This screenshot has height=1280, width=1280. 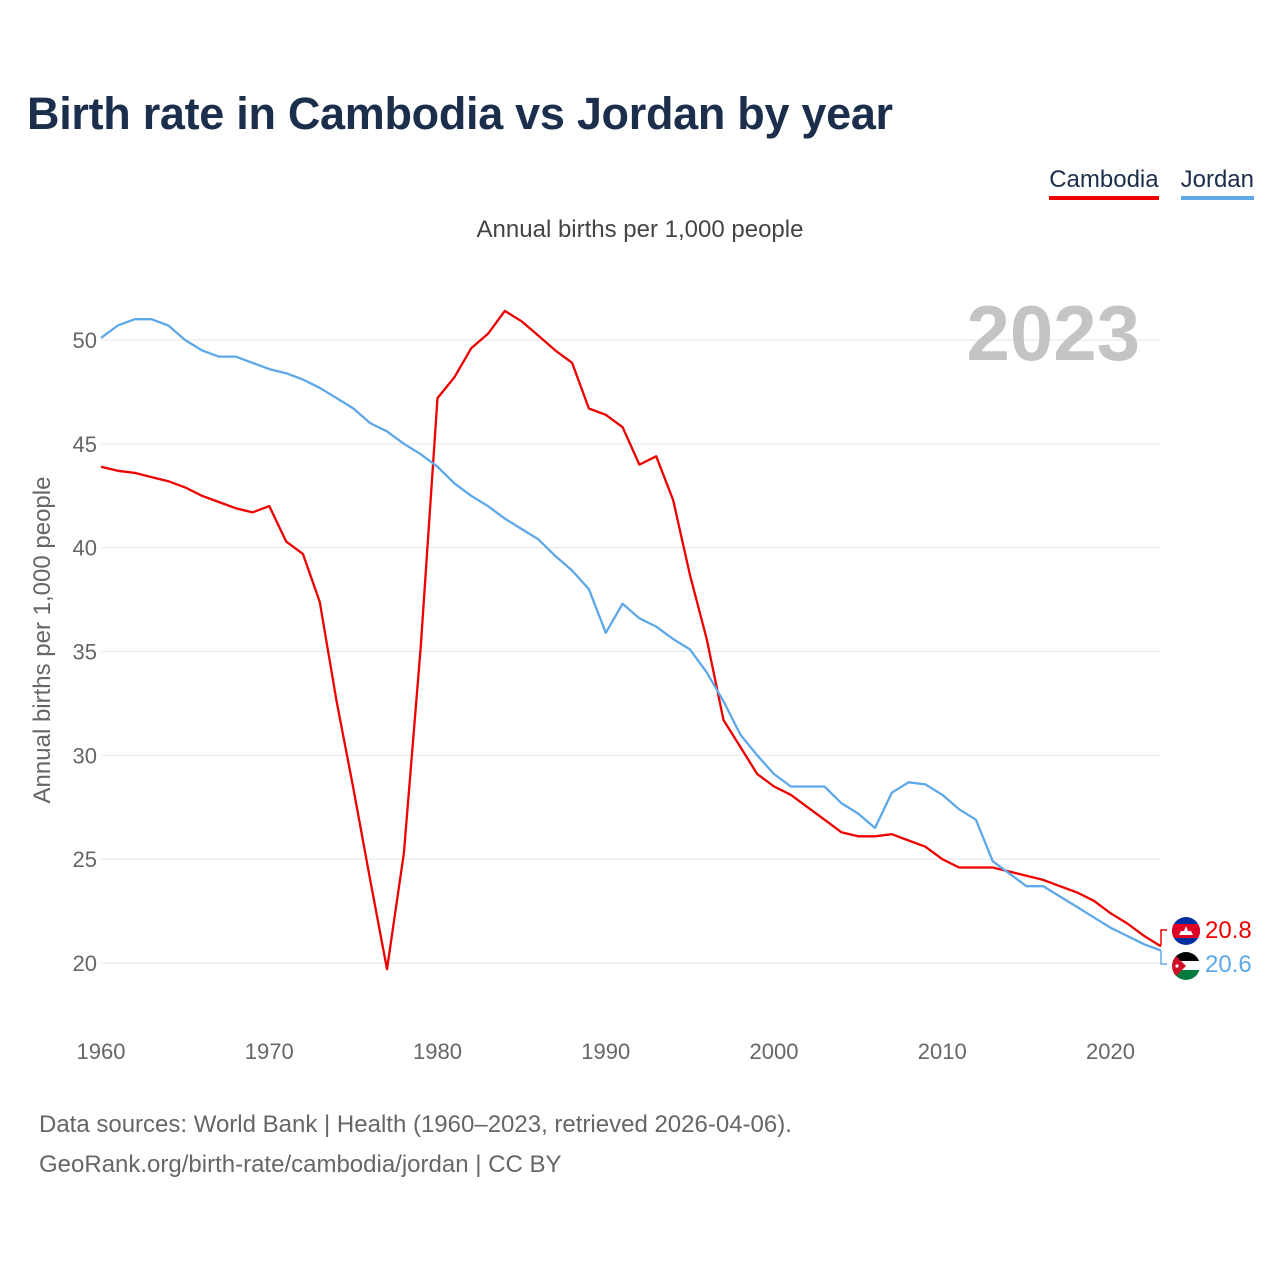 I want to click on y-tick-label: 50, so click(x=85, y=340).